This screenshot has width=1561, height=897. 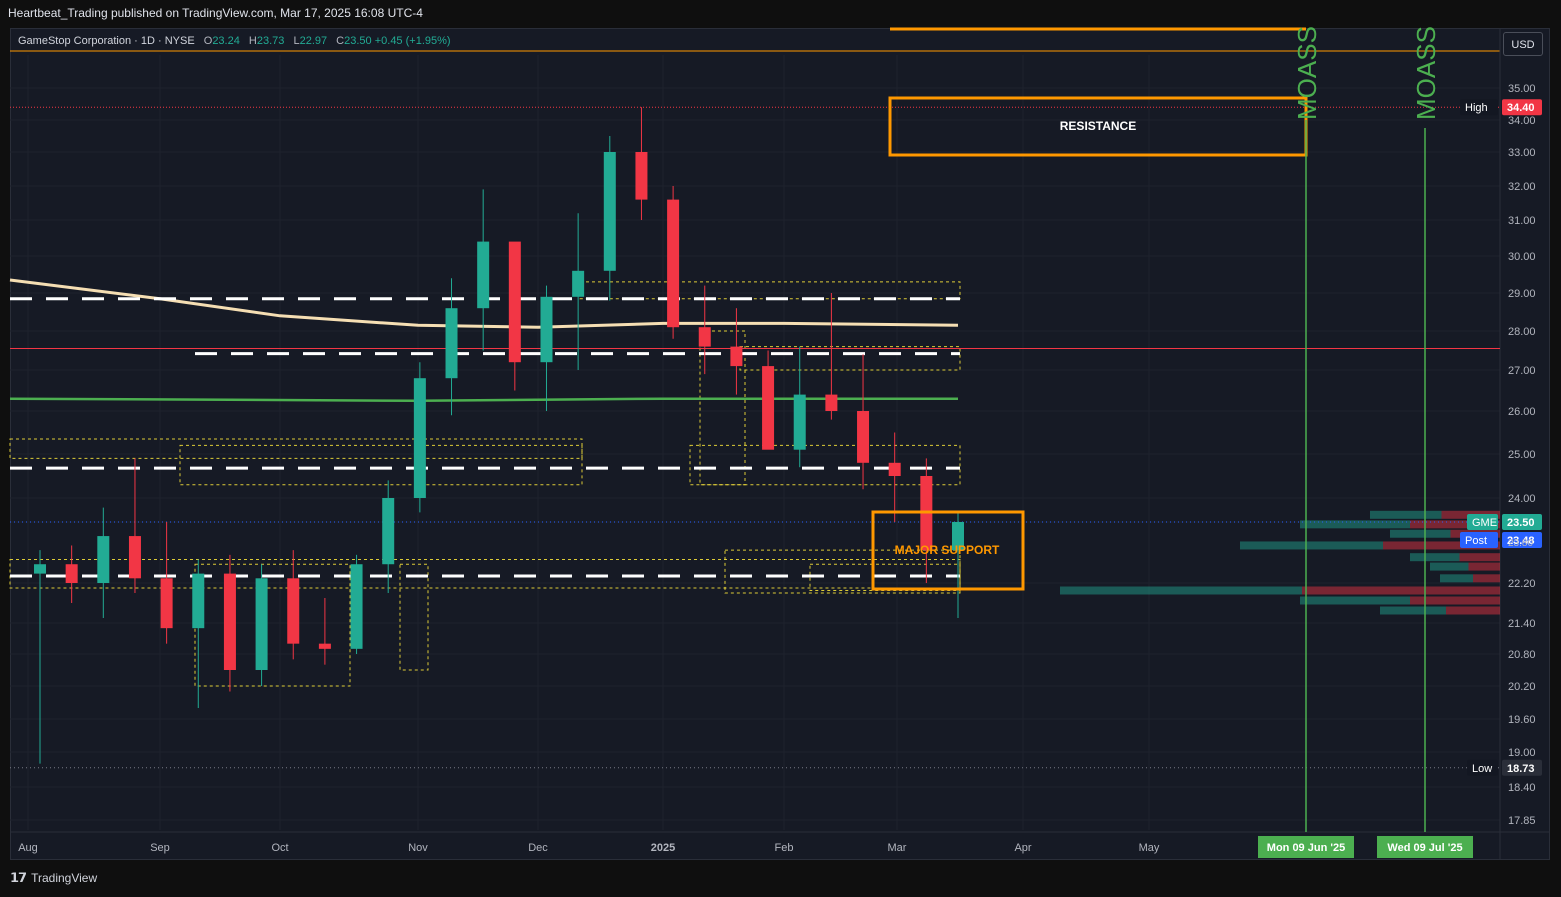 What do you see at coordinates (1520, 543) in the screenshot?
I see `hidden-price-tick: 23.80` at bounding box center [1520, 543].